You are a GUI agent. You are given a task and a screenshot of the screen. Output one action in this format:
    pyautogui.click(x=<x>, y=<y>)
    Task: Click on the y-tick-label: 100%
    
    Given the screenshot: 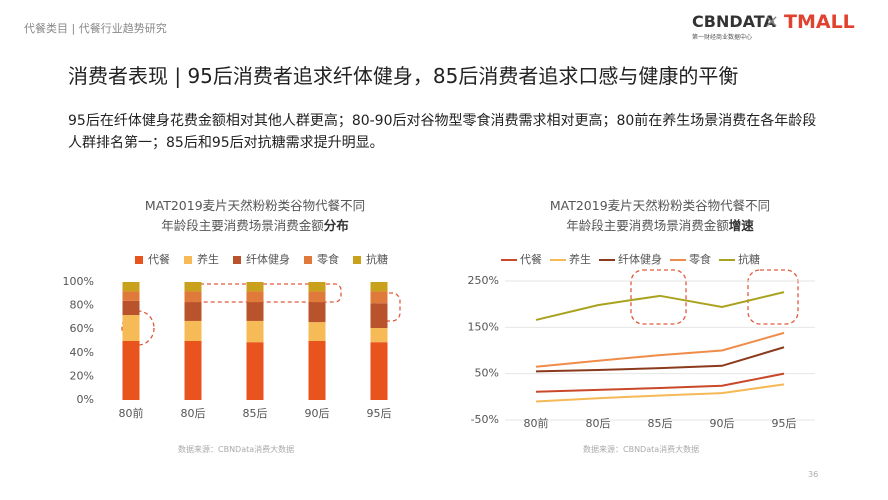 What is the action you would take?
    pyautogui.click(x=78, y=281)
    